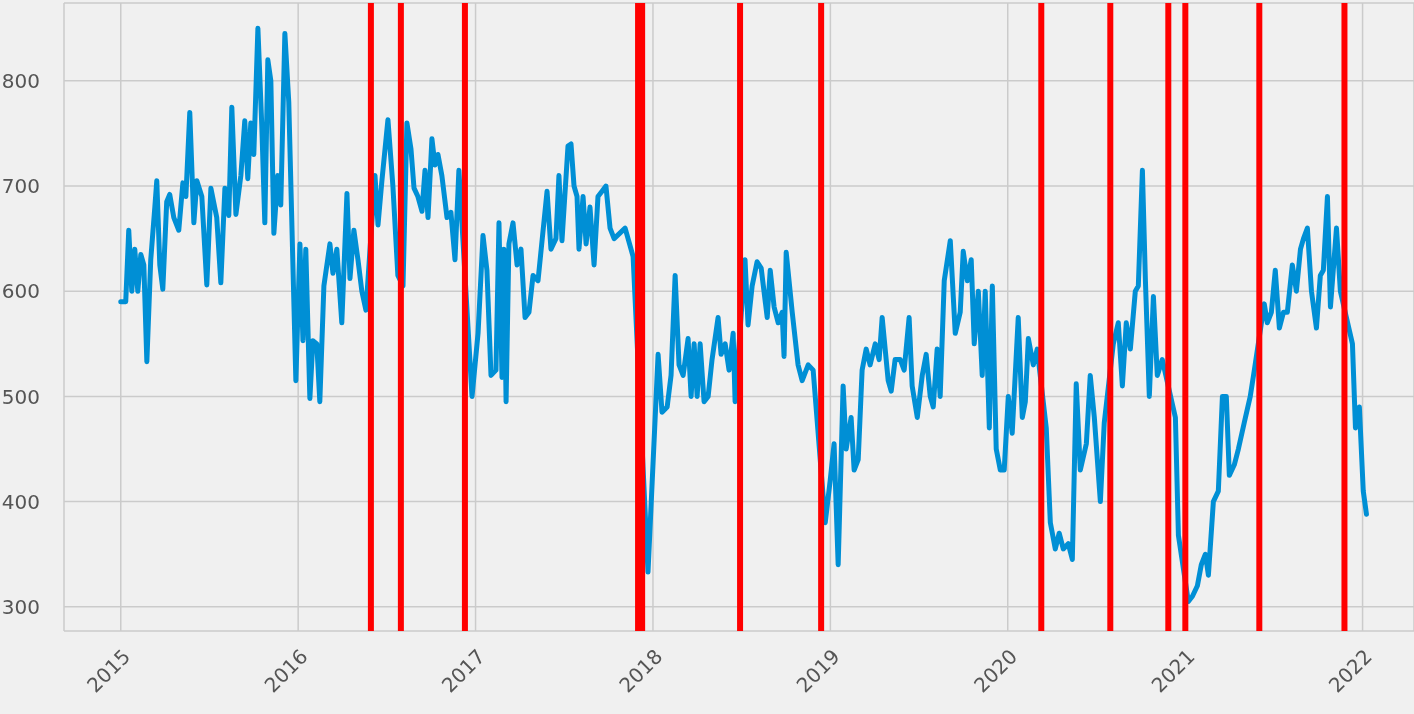 Image resolution: width=1414 pixels, height=714 pixels. I want to click on y-tick-label: 300, so click(20, 606).